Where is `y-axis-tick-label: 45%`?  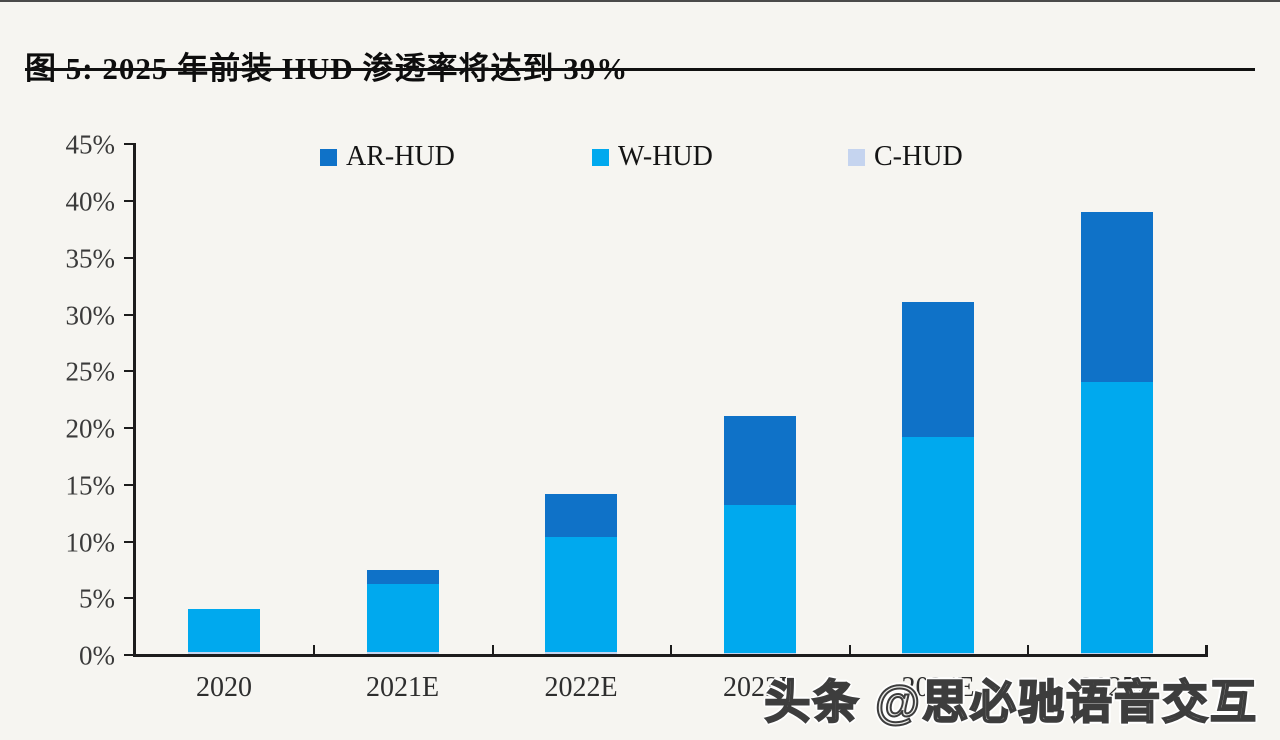 y-axis-tick-label: 45% is located at coordinates (90, 144).